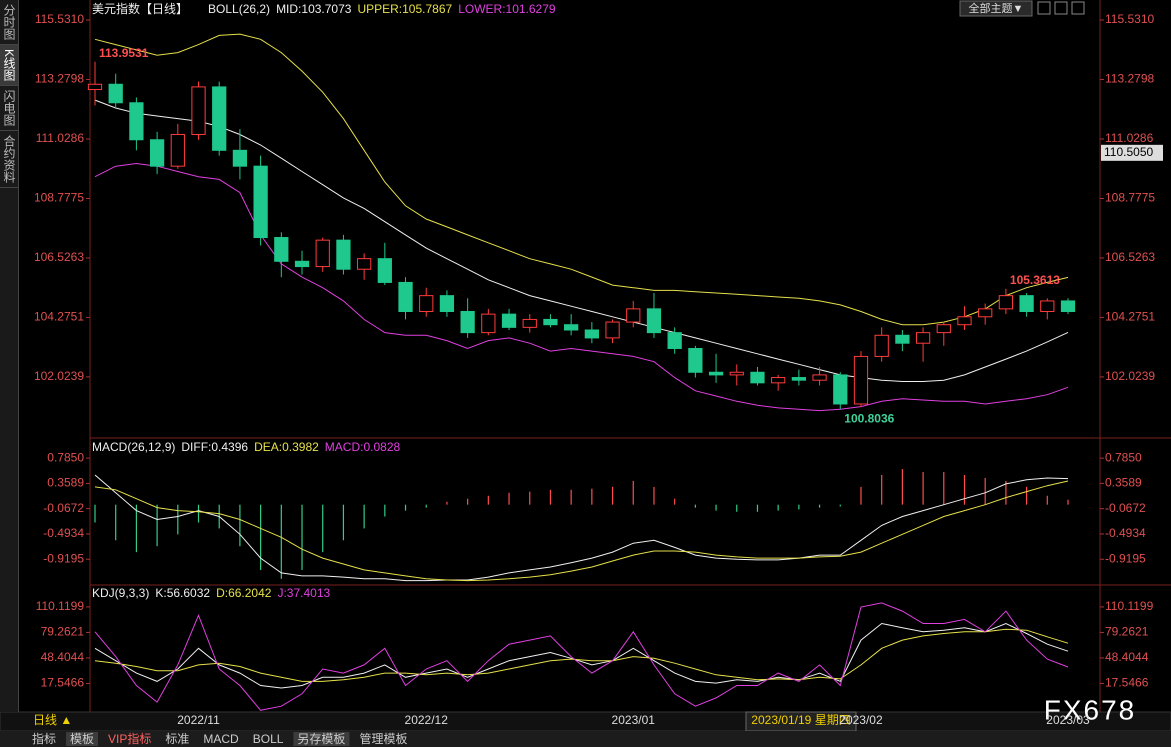  What do you see at coordinates (585, 739) in the screenshot?
I see `tab-bar` at bounding box center [585, 739].